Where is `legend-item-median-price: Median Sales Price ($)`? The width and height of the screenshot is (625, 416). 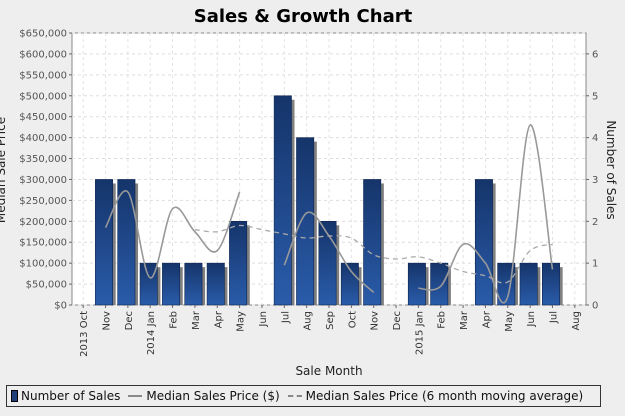 legend-item-median-price: Median Sales Price ($) is located at coordinates (204, 396).